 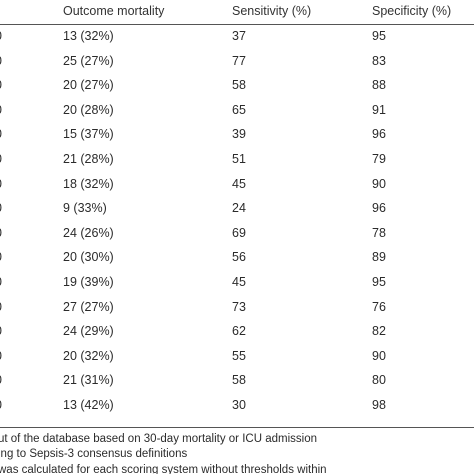 What do you see at coordinates (88, 85) in the screenshot?
I see `mortality-cell: 20 (27%)` at bounding box center [88, 85].